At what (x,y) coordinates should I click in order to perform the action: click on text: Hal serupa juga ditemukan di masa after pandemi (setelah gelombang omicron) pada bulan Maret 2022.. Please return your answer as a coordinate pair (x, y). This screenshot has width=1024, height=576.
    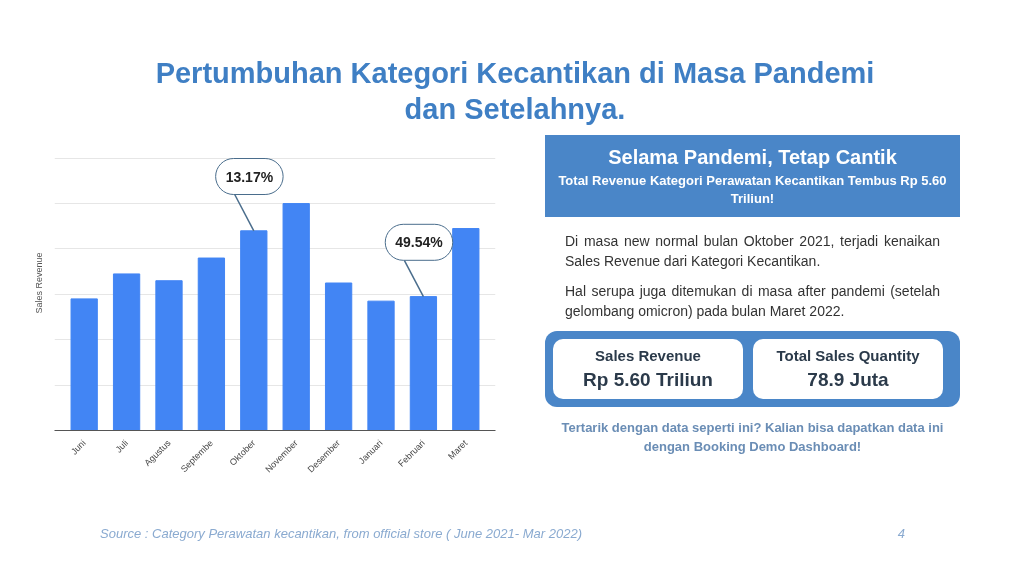
    Looking at the image, I should click on (752, 301).